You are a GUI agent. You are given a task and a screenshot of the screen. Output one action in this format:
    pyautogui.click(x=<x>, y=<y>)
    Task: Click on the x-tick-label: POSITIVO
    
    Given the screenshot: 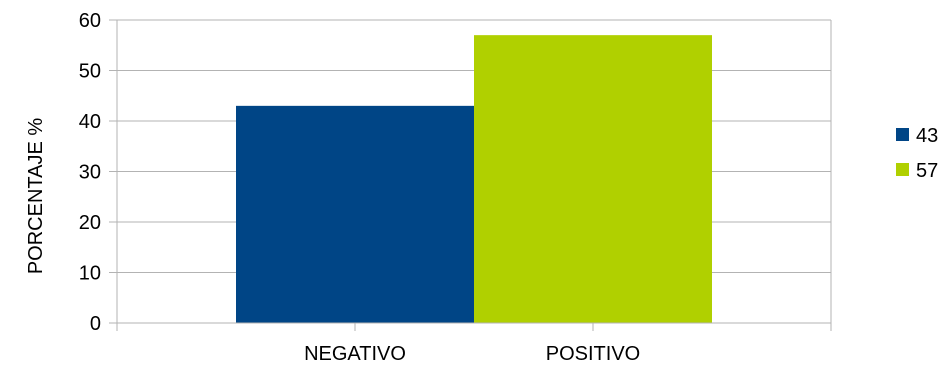 What is the action you would take?
    pyautogui.click(x=593, y=354)
    